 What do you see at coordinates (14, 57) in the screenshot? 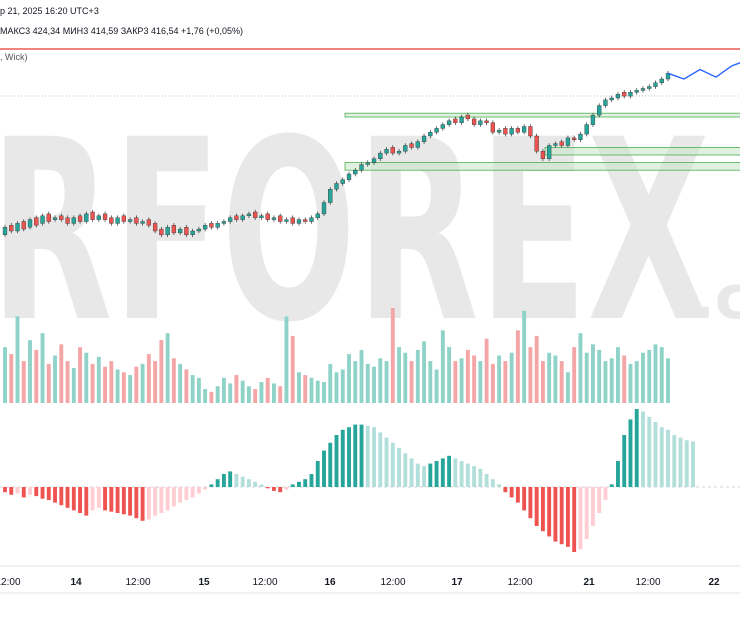
I see `indicator-label-text: , Wick)` at bounding box center [14, 57].